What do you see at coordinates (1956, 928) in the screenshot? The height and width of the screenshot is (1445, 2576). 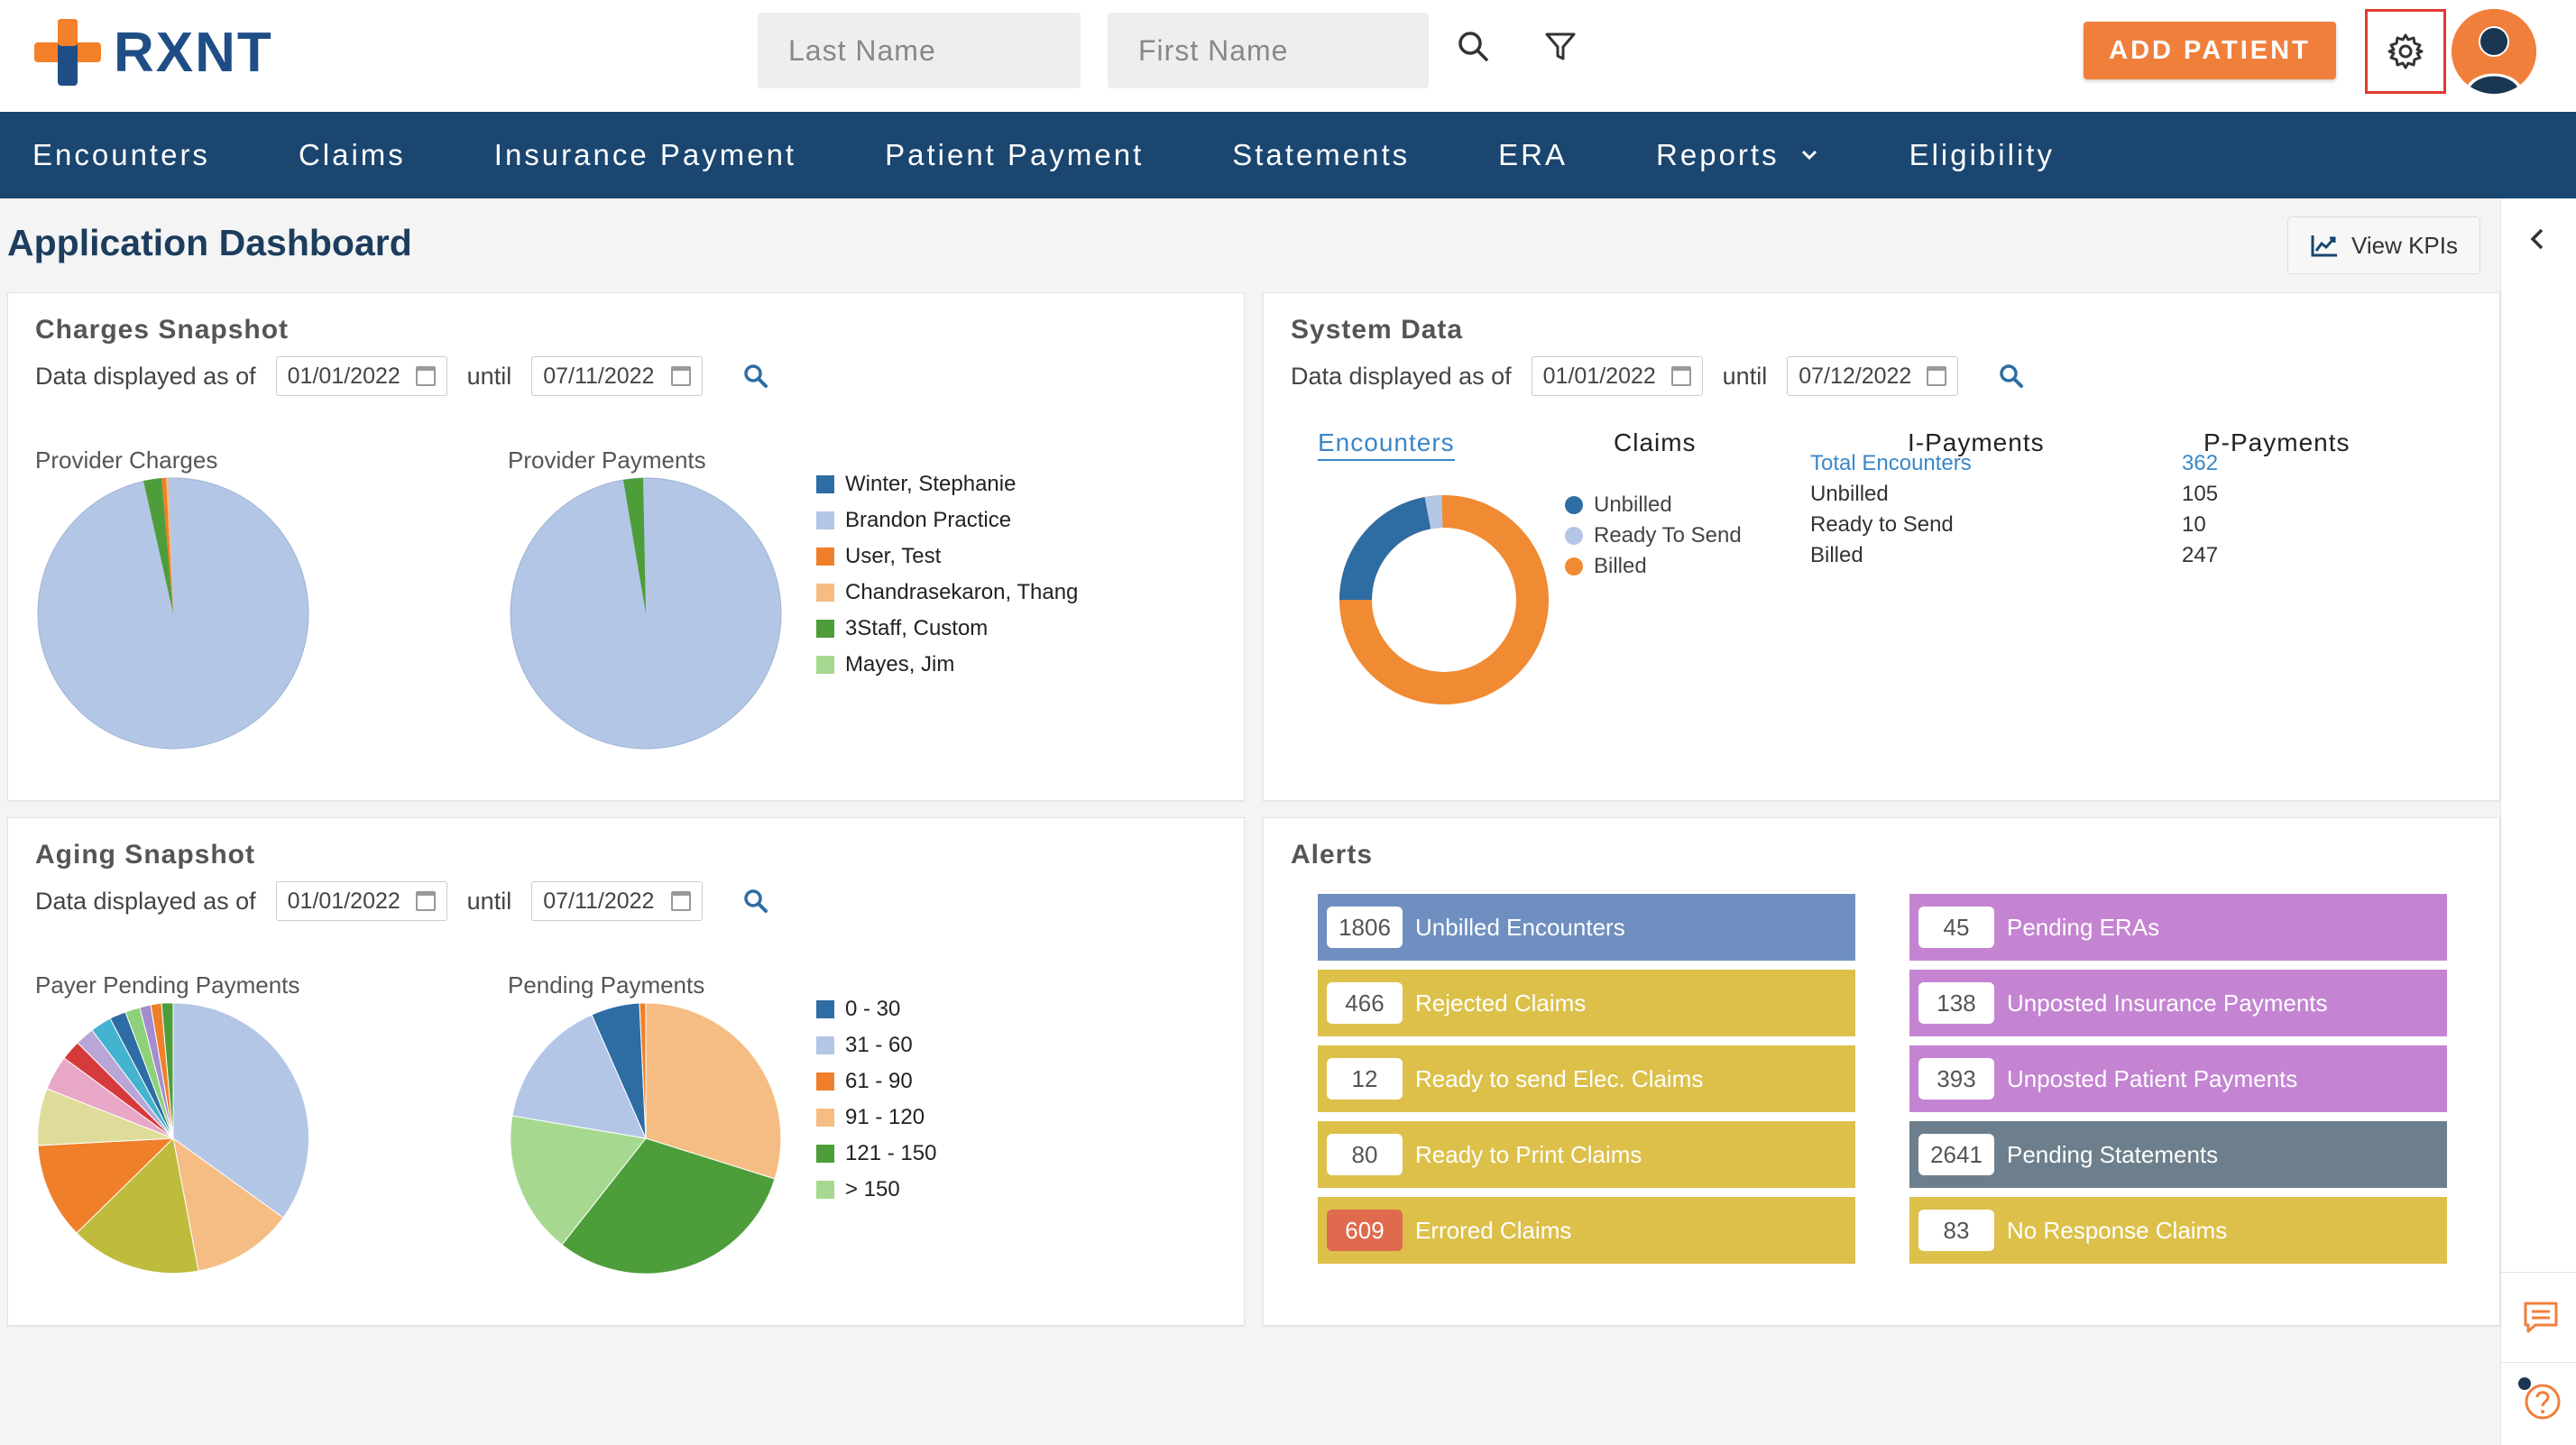 I see `alert-count: 45` at bounding box center [1956, 928].